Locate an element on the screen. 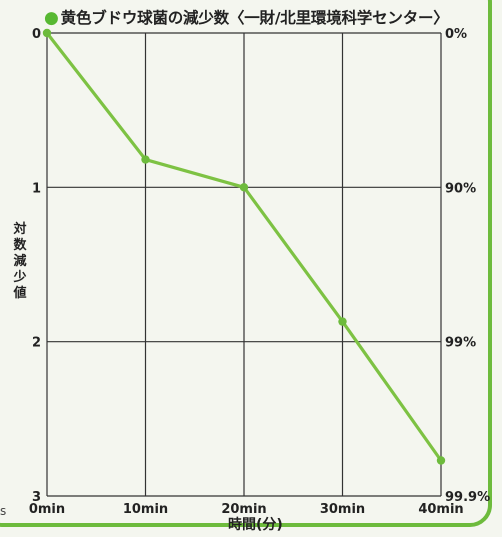 The width and height of the screenshot is (502, 537). y-tick-label-0: 0 is located at coordinates (36, 34).